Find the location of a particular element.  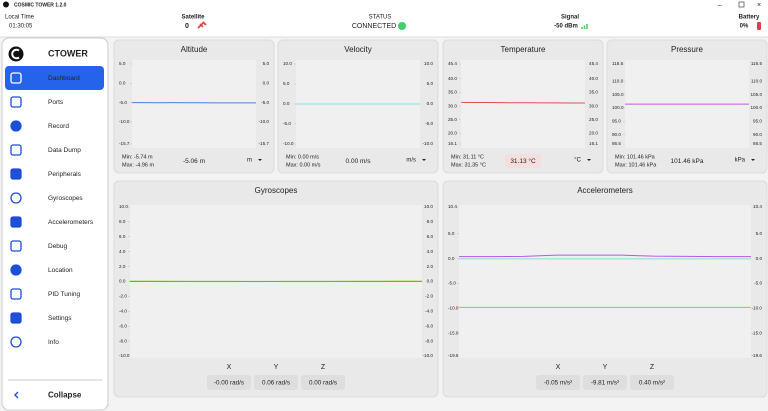

unit-select: m/s is located at coordinates (411, 161).